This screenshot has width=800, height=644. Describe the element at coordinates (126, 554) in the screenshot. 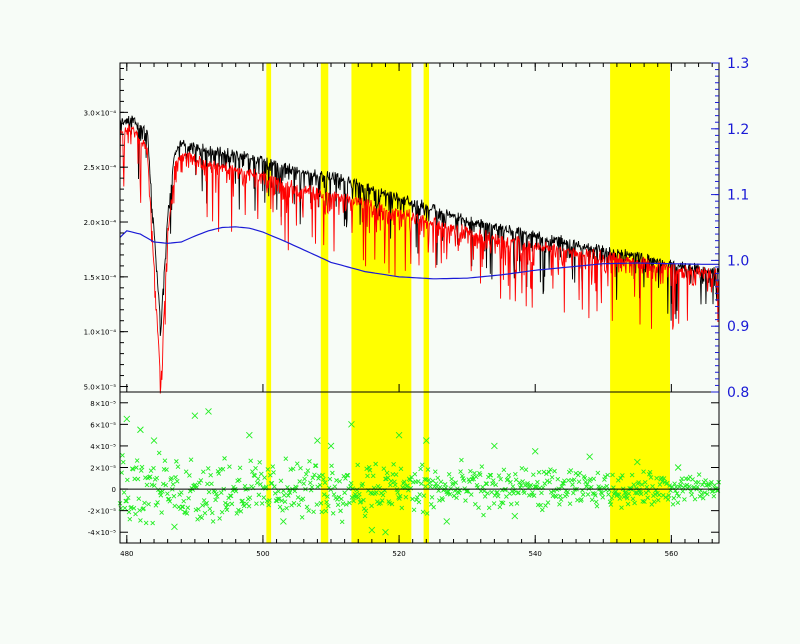

I see `x-axis-tick-label: 480` at that location.